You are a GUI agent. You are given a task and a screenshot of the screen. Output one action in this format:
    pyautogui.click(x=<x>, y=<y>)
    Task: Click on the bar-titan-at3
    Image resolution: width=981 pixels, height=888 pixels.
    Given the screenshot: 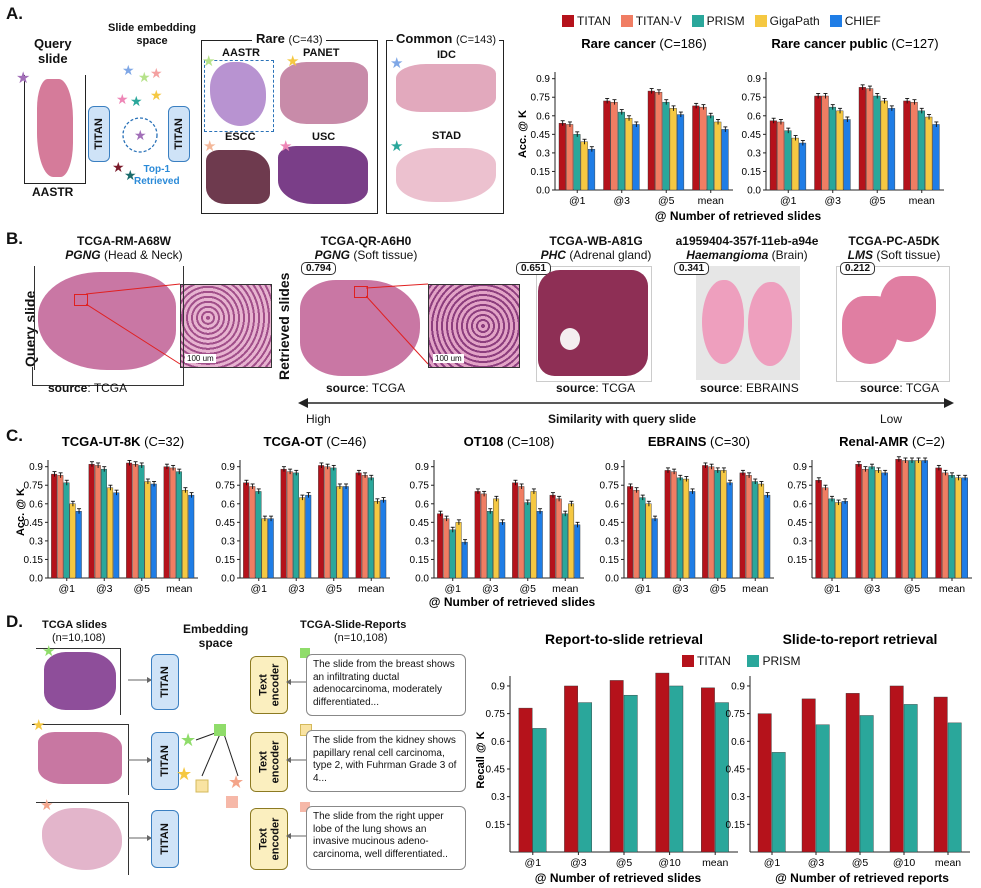 What is the action you would take?
    pyautogui.click(x=858, y=521)
    